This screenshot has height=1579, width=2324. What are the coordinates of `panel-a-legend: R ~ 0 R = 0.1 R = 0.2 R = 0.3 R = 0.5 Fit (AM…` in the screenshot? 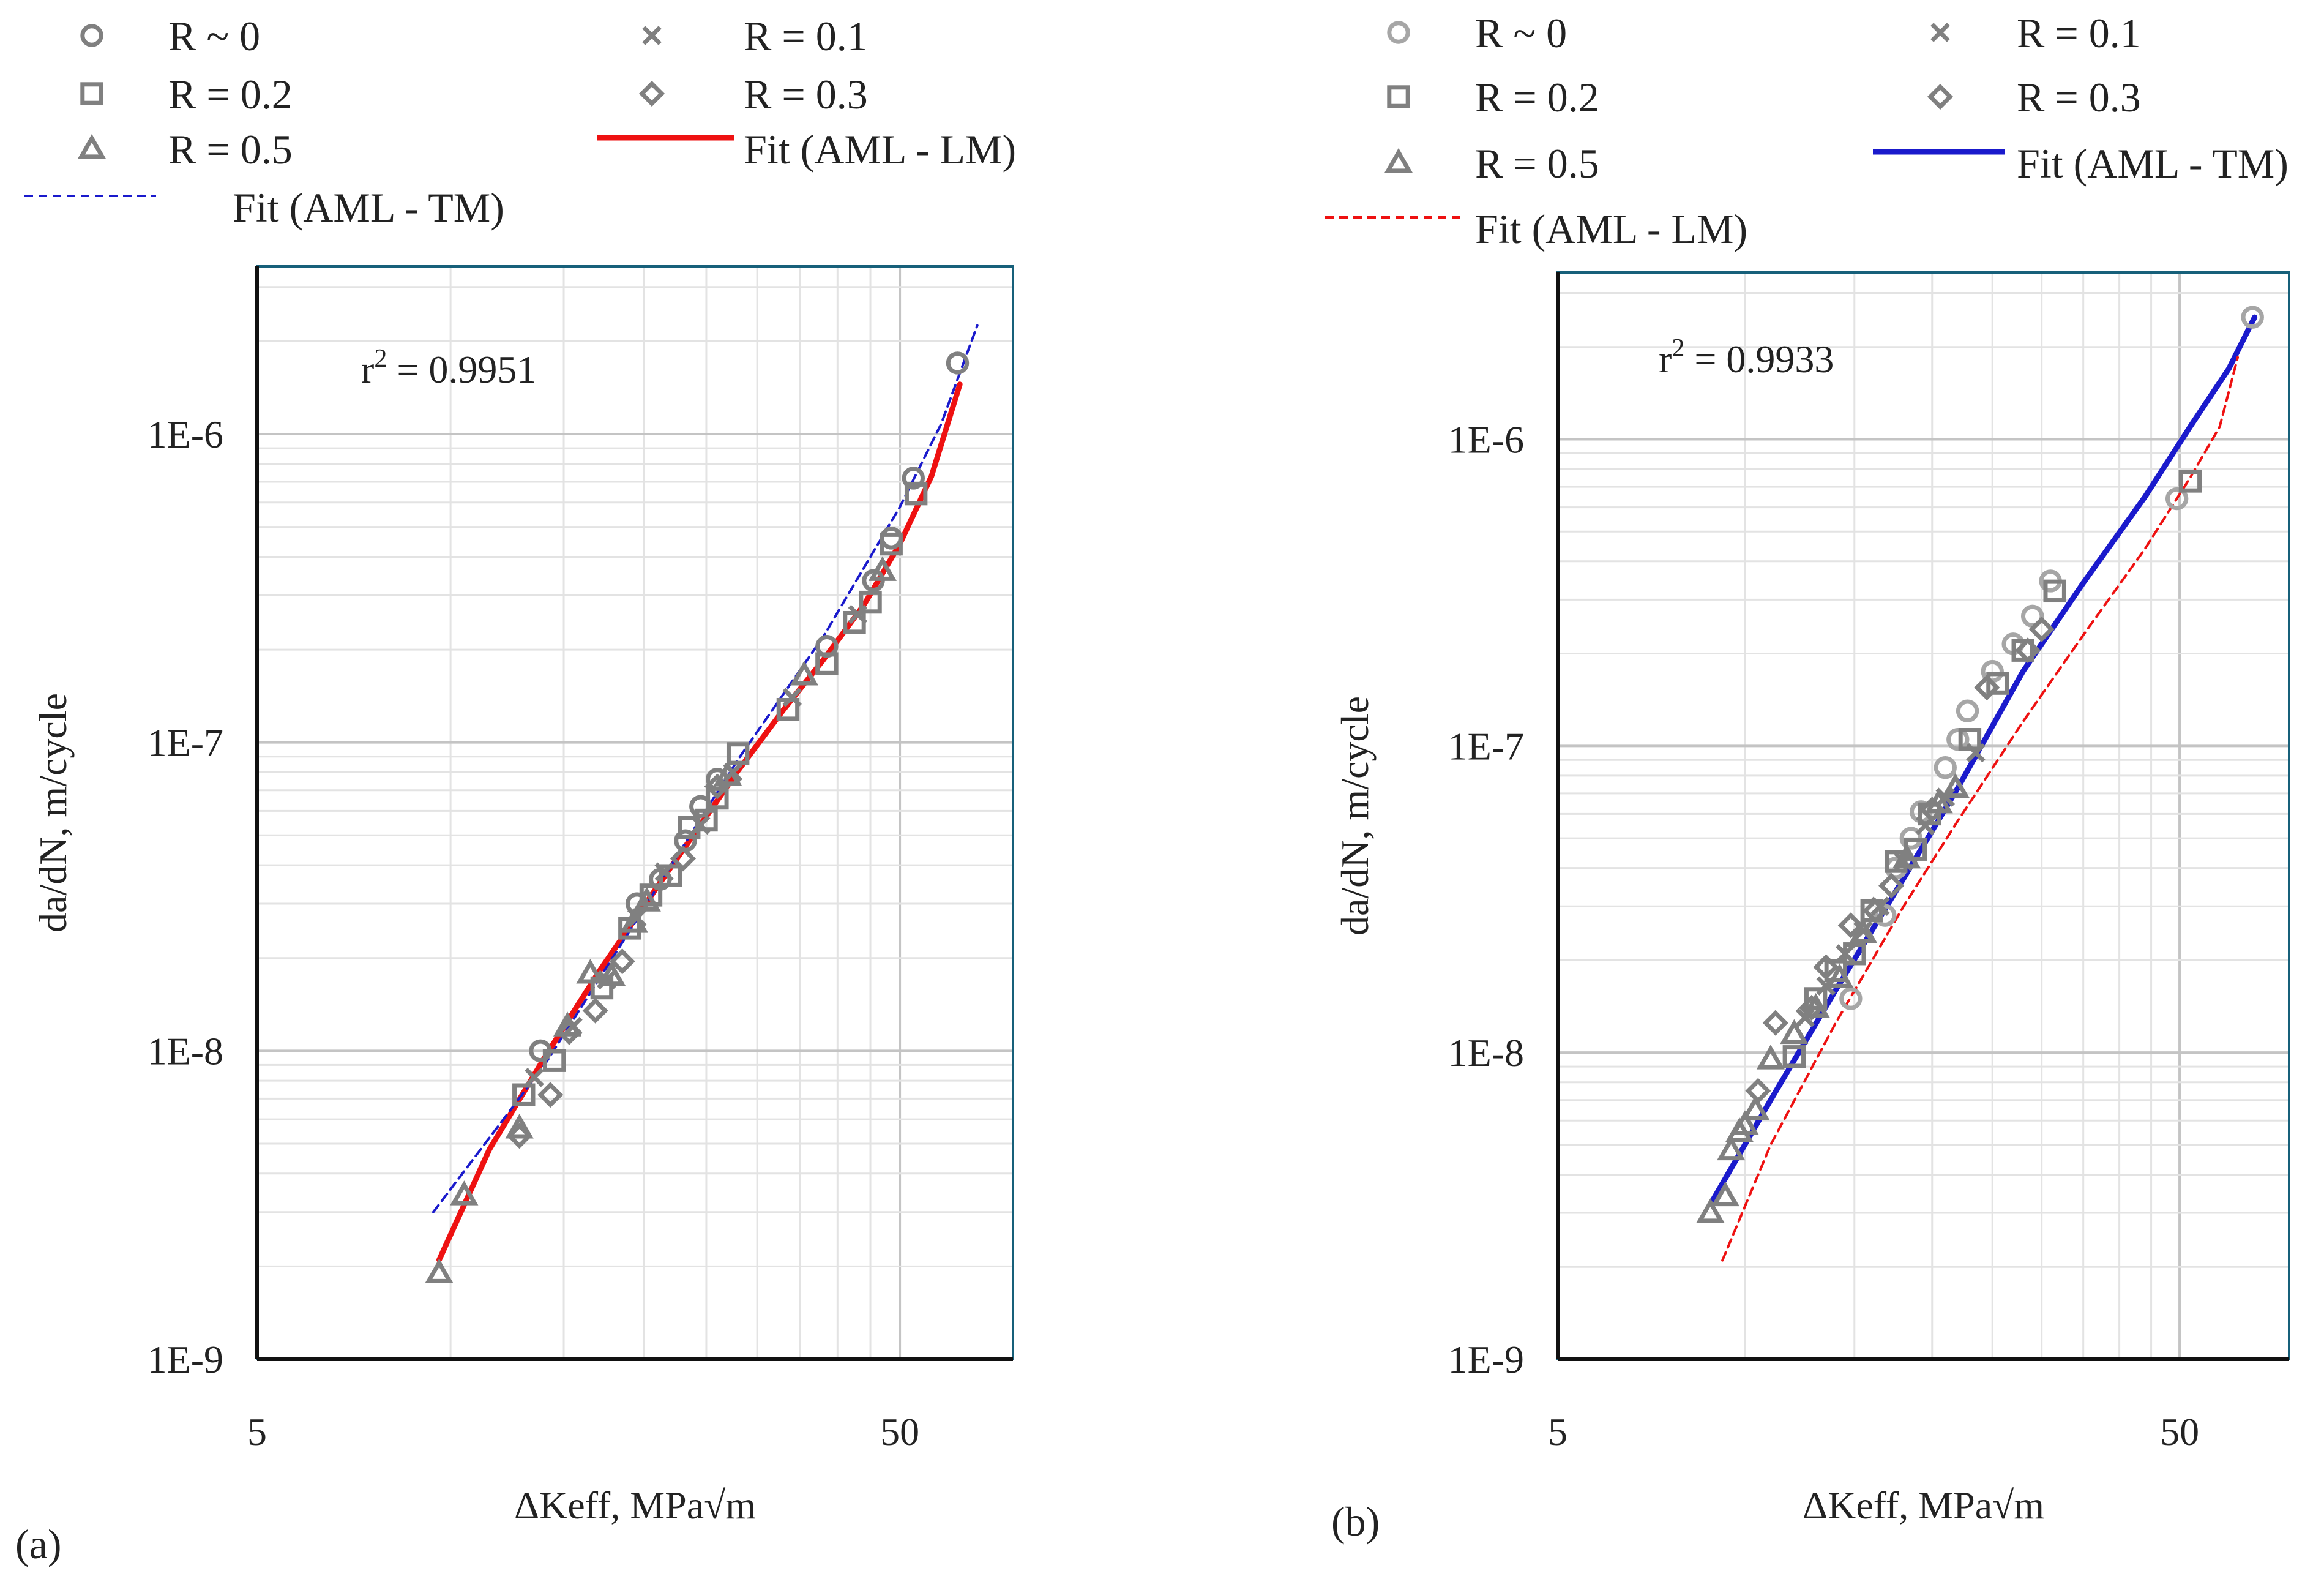 It's located at (520, 122).